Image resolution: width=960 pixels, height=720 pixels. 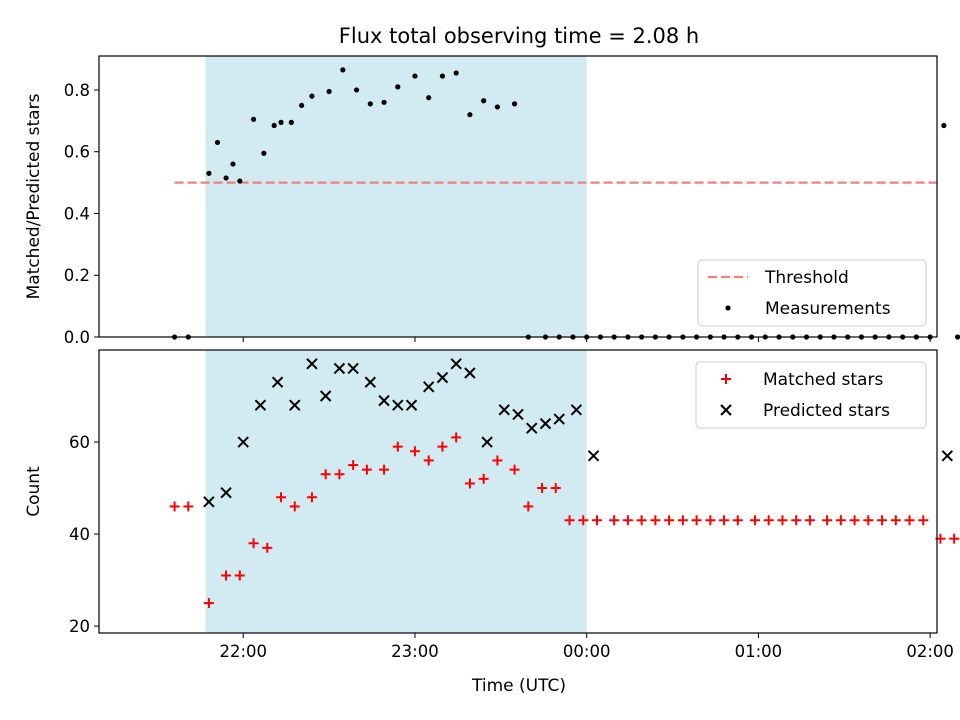 I want to click on x-tick-label: 02:00, so click(x=930, y=651).